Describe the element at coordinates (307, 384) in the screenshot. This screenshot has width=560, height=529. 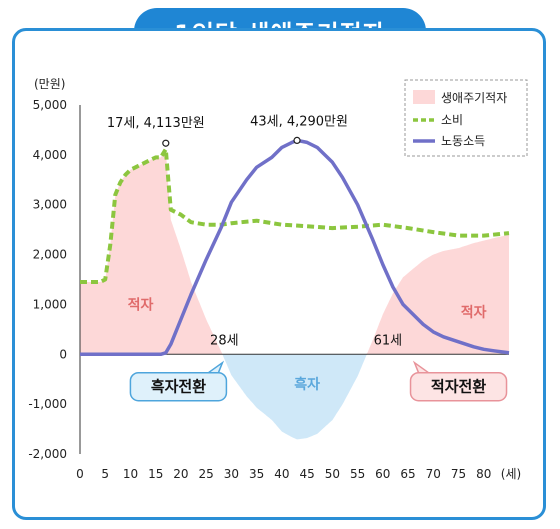
I see `region-label: 흑자` at that location.